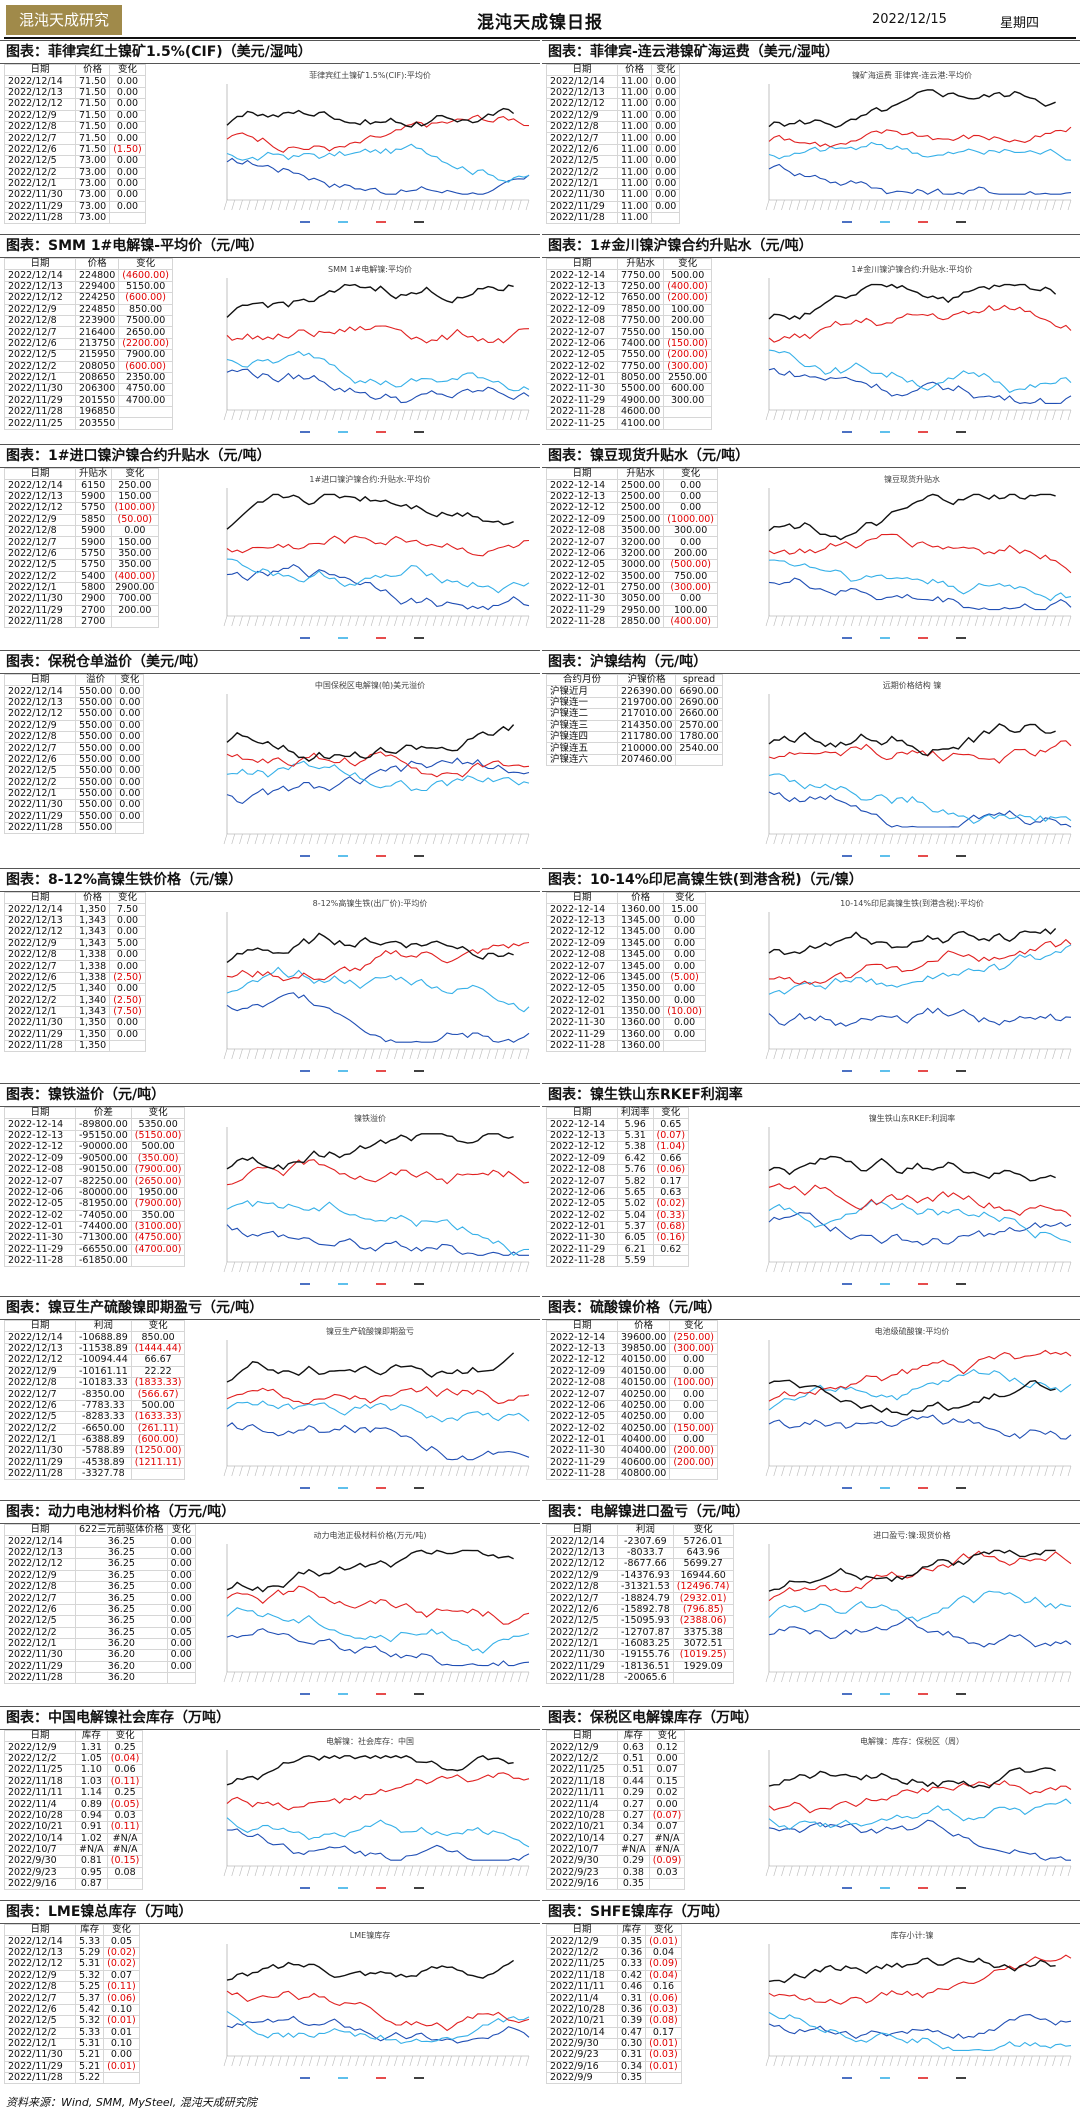  I want to click on value-cell: -82250.00, so click(103, 1181).